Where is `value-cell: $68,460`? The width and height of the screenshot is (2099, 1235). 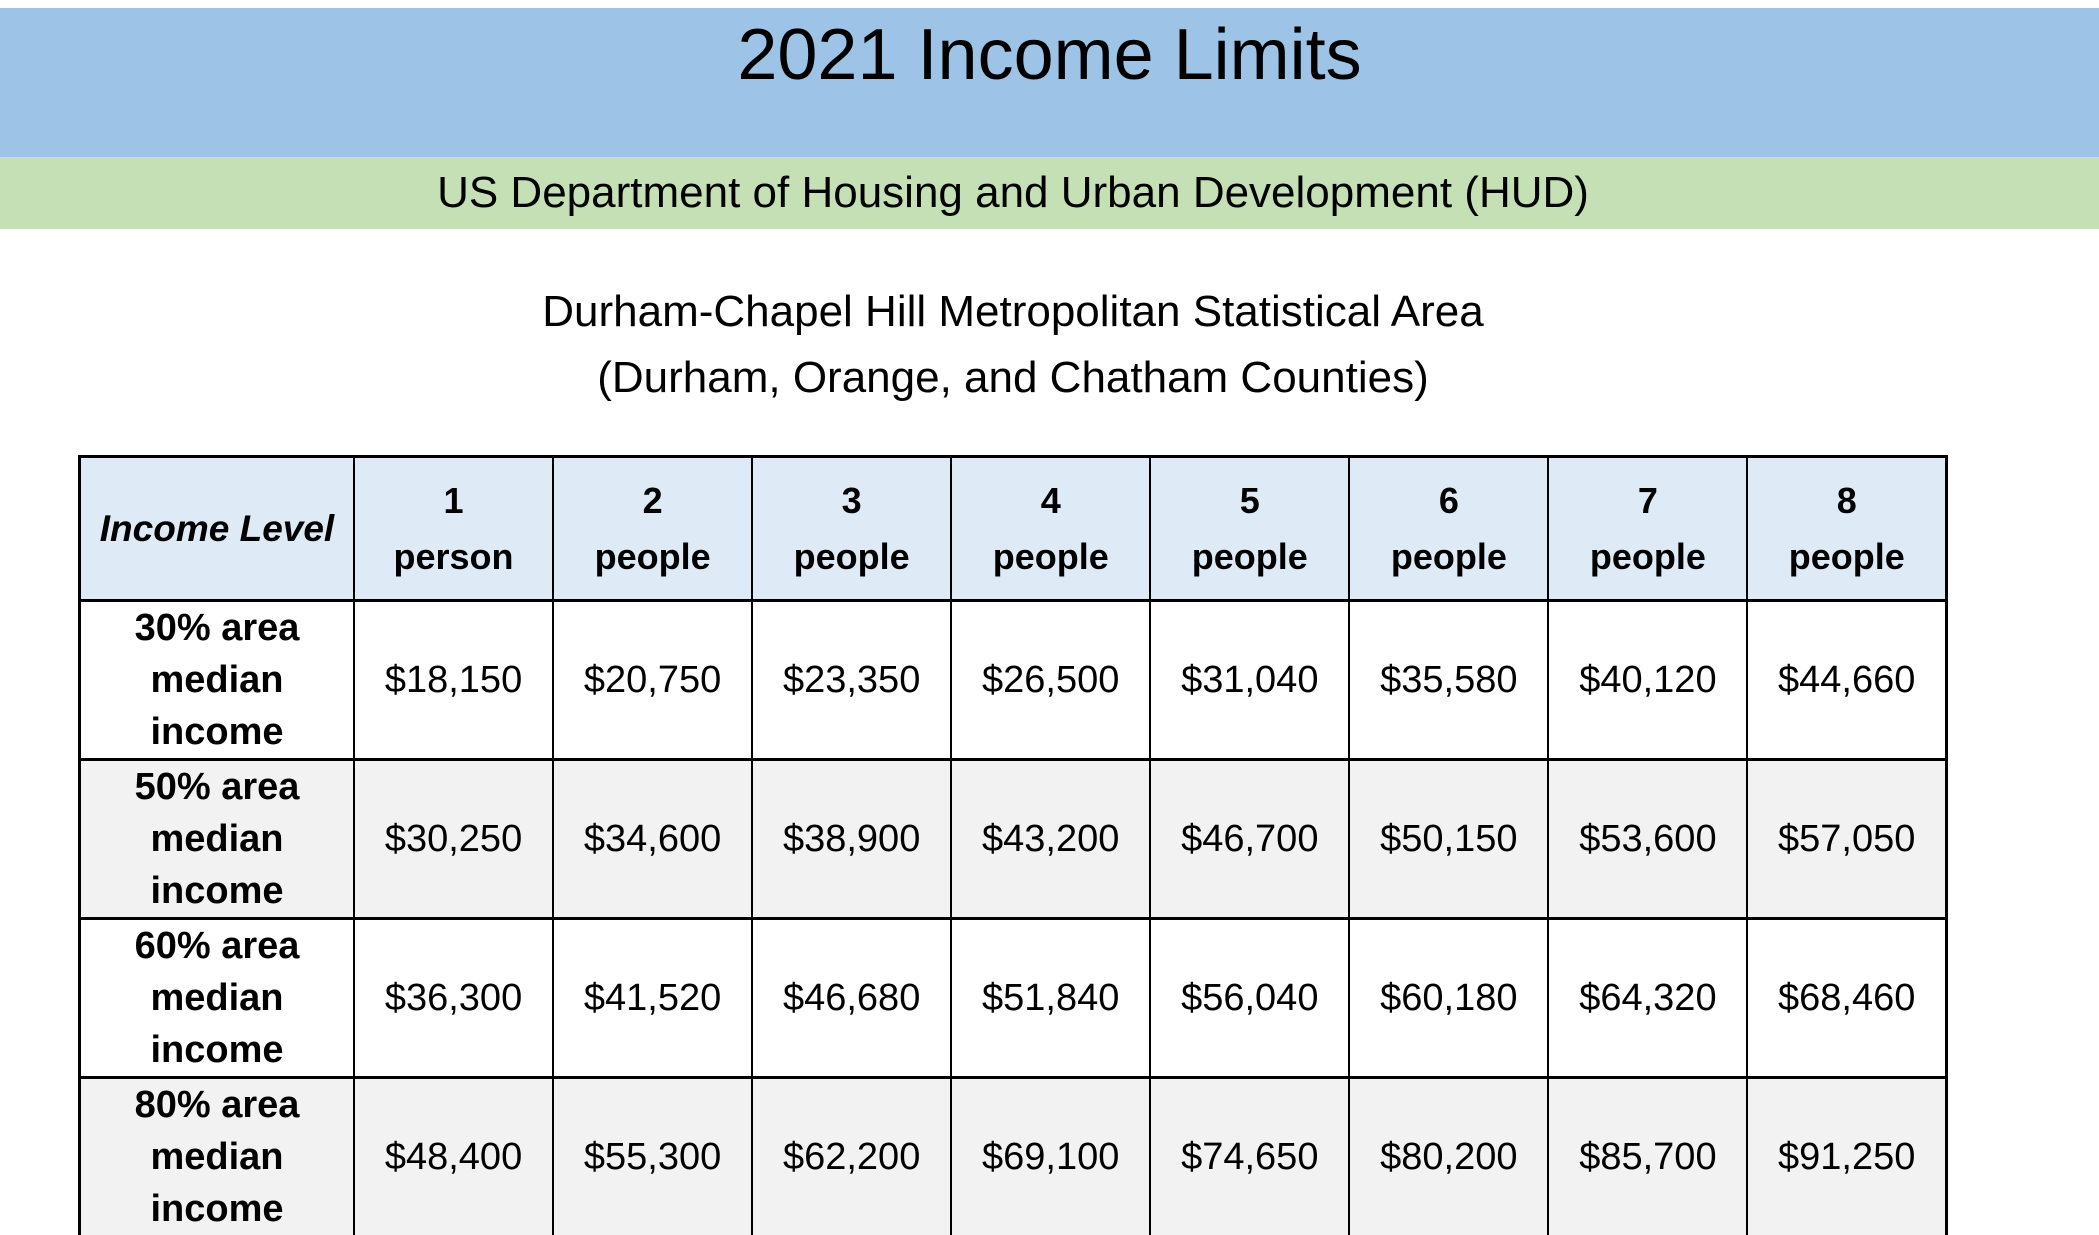 value-cell: $68,460 is located at coordinates (1847, 998).